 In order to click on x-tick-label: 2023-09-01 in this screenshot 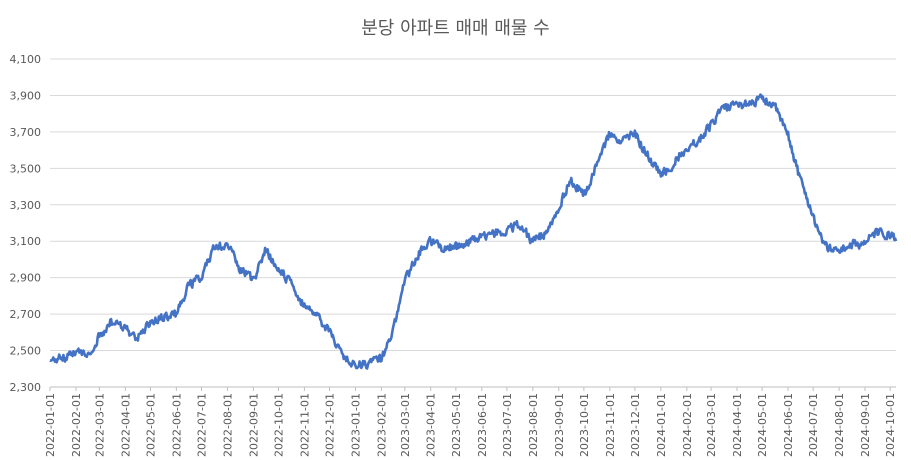, I will do `click(559, 425)`.